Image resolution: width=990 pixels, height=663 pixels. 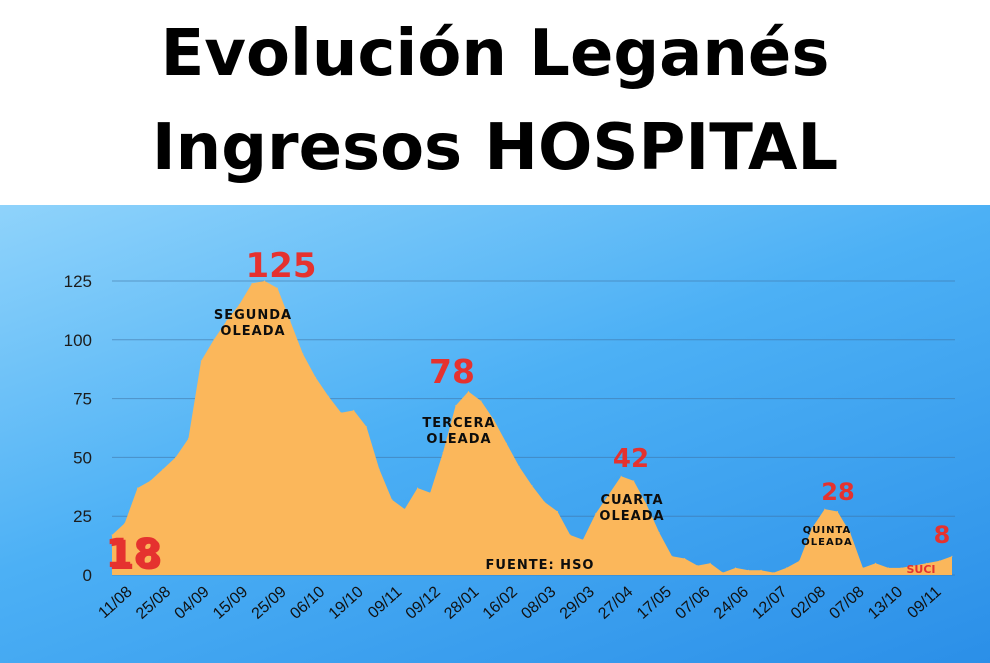 What do you see at coordinates (307, 602) in the screenshot?
I see `x-tick-label: 06/10` at bounding box center [307, 602].